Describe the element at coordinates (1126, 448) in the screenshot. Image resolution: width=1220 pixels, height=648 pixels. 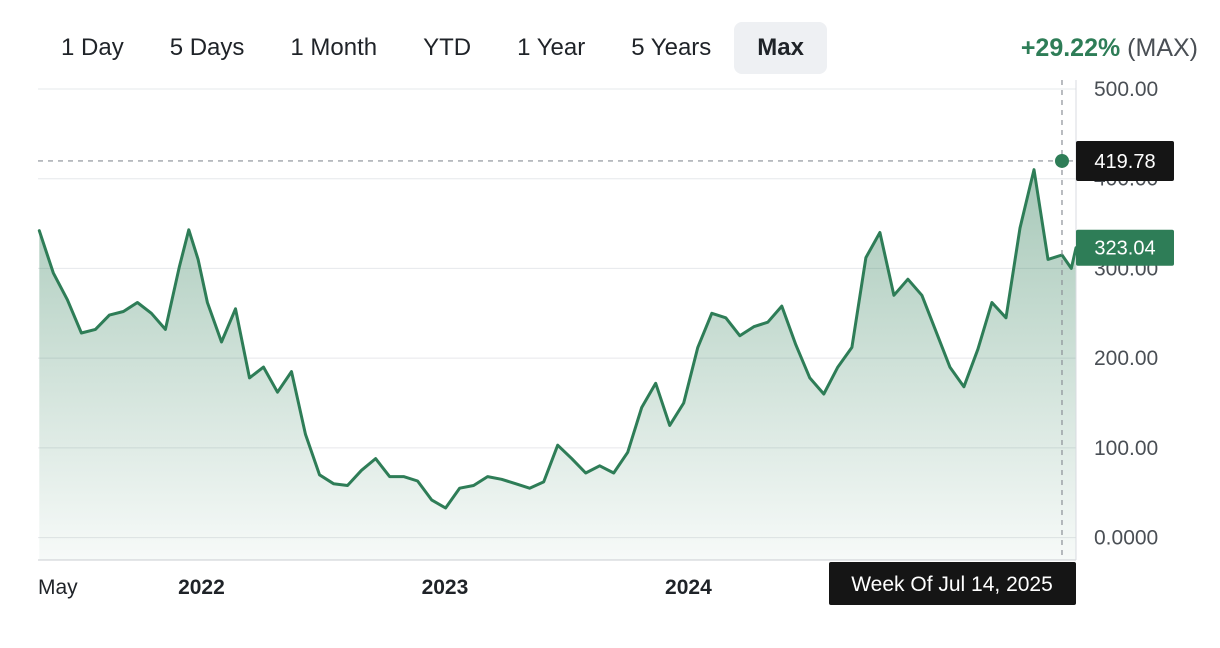
I see `y-tick-label: 100.00` at that location.